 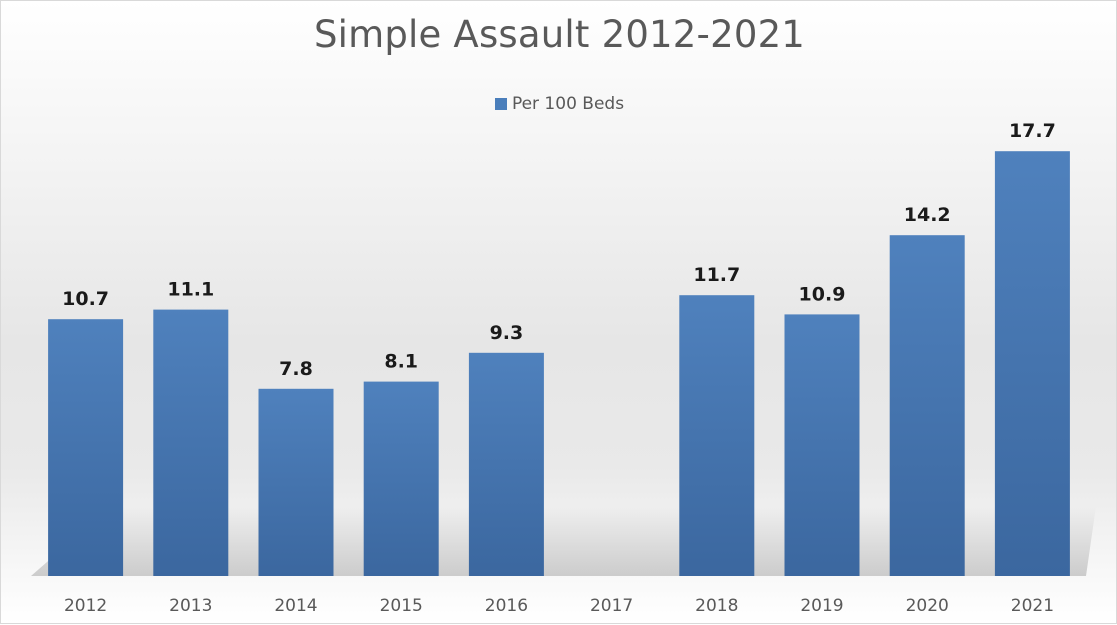 I want to click on x-tick-label-2013: 2013, so click(x=190, y=606).